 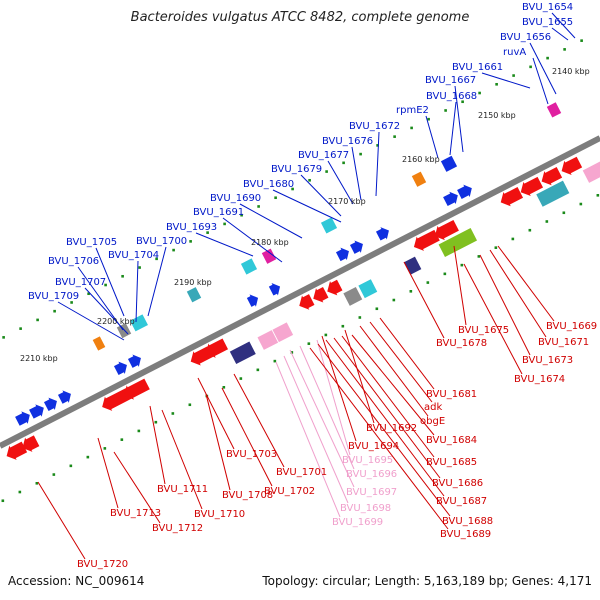 I want to click on gene-label-lower: BVU_1692, so click(x=391, y=428).